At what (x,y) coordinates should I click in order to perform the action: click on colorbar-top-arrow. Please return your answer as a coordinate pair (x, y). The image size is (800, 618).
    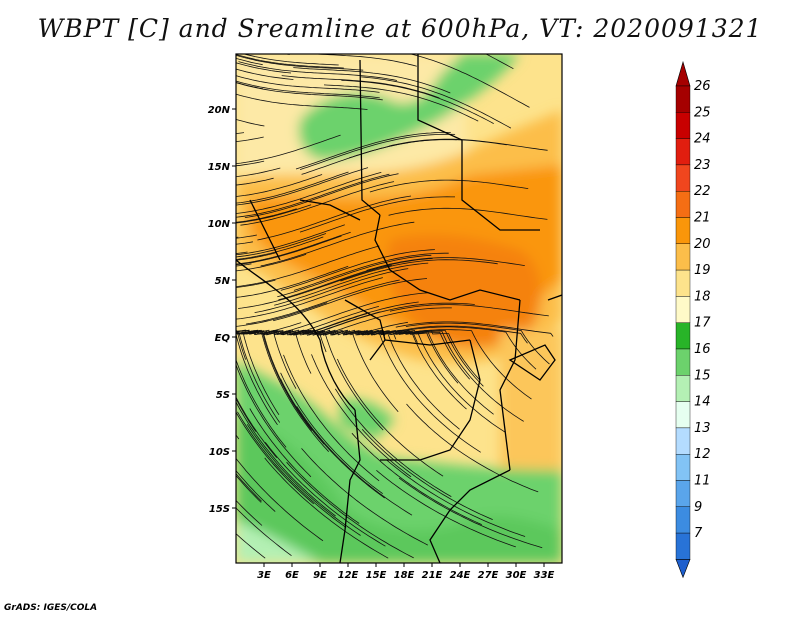
    Looking at the image, I should click on (683, 73).